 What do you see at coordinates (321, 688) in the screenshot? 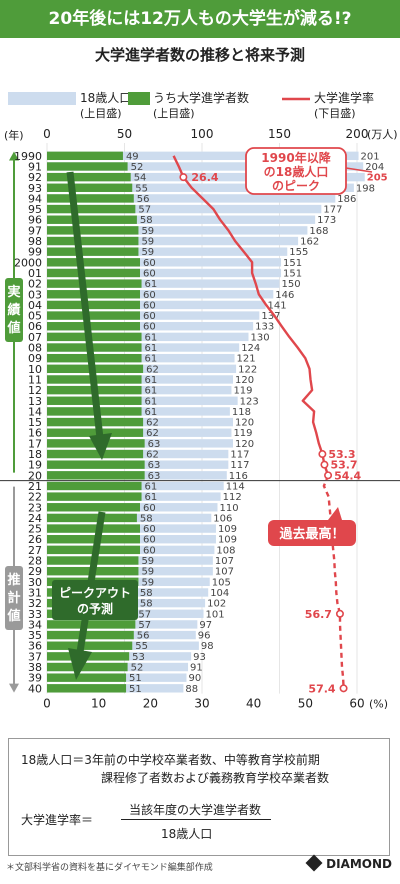
I see `rate-value-label: 57.4` at bounding box center [321, 688].